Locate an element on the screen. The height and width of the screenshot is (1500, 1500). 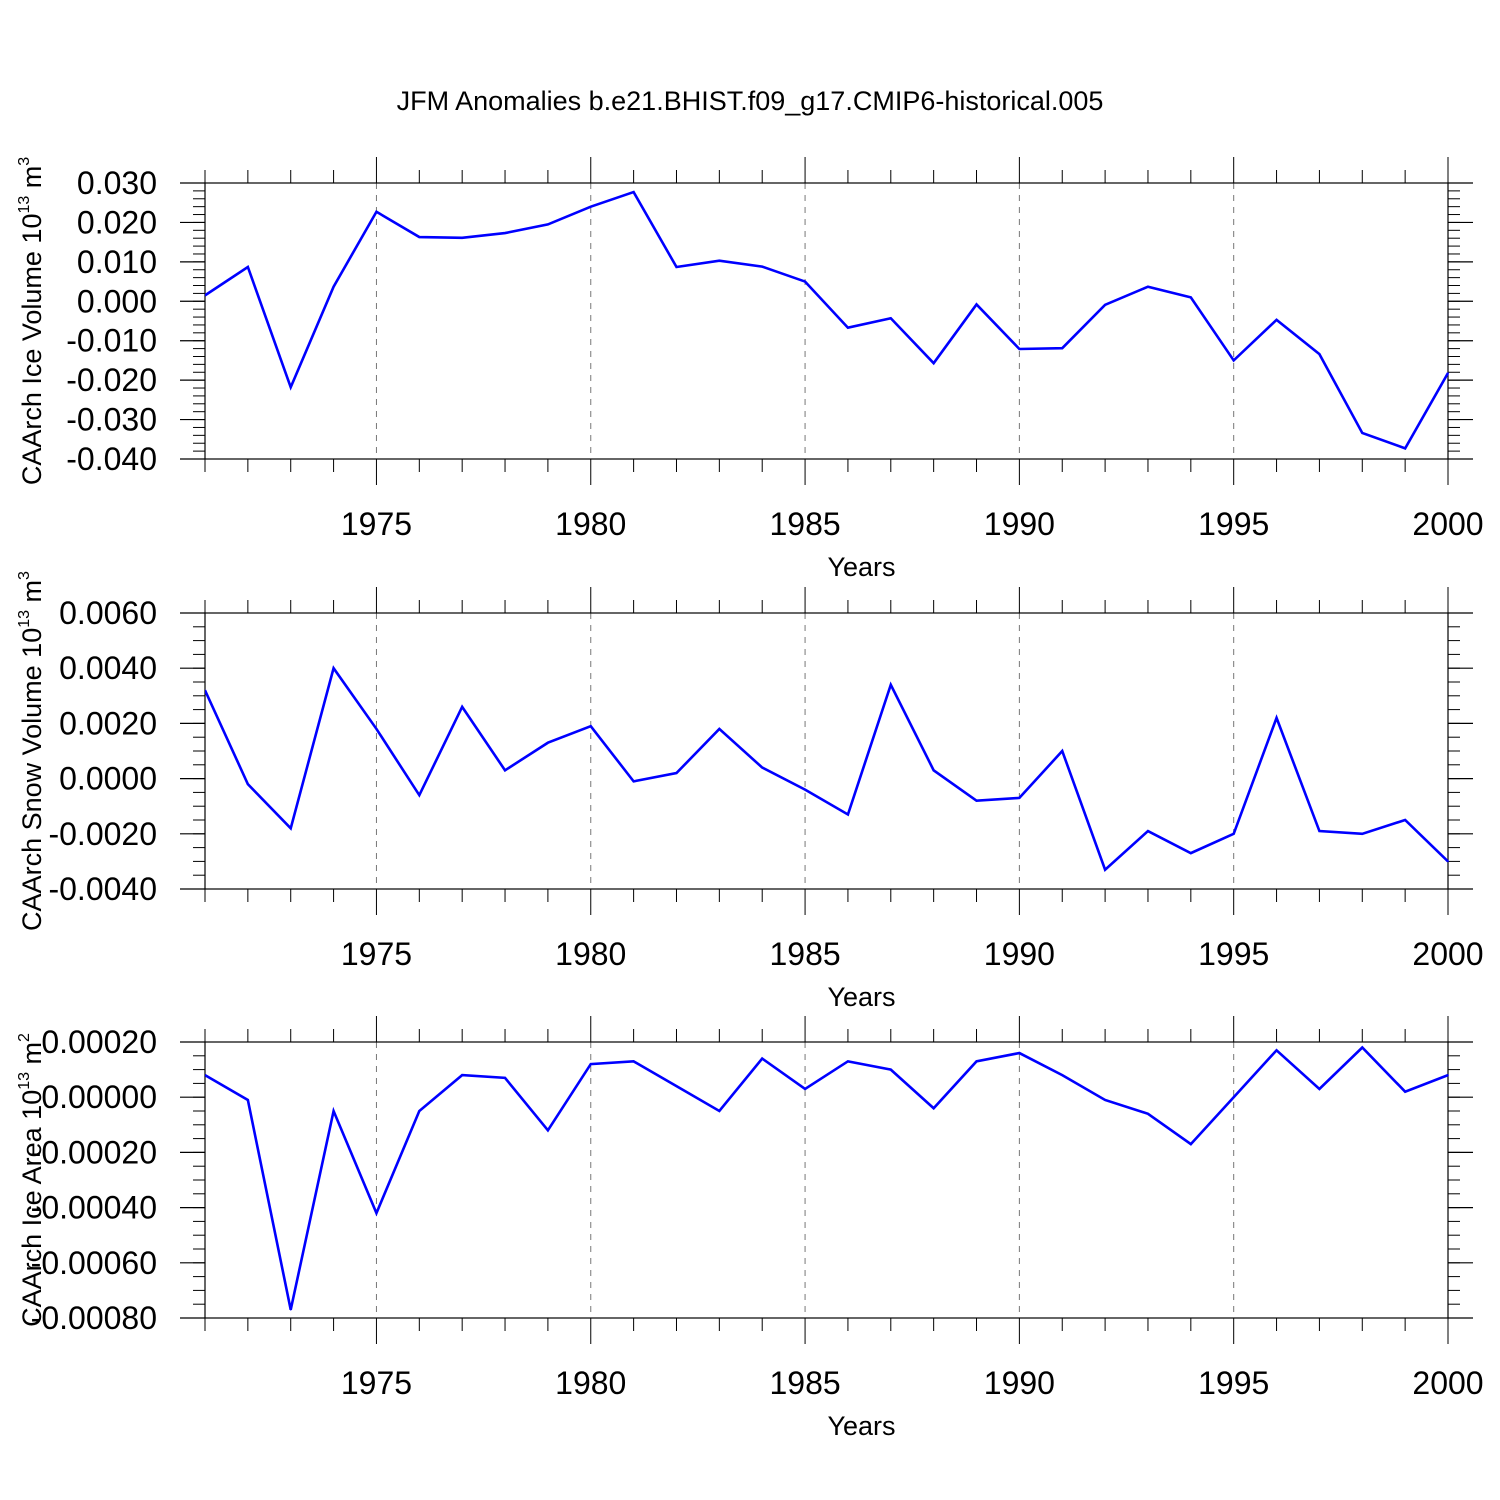
y-tick-label: -0.00060 is located at coordinates (94, 1263).